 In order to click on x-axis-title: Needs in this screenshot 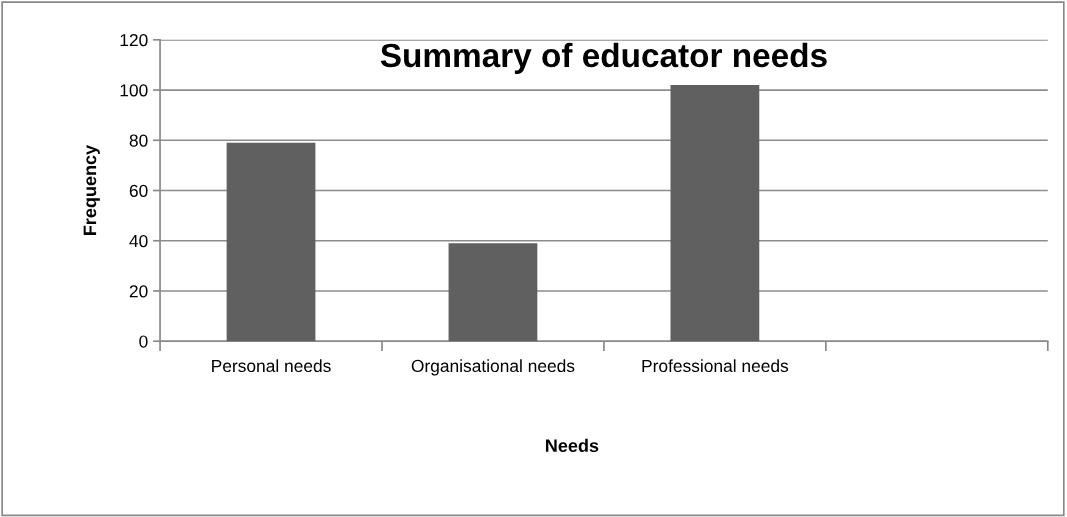, I will do `click(572, 445)`.